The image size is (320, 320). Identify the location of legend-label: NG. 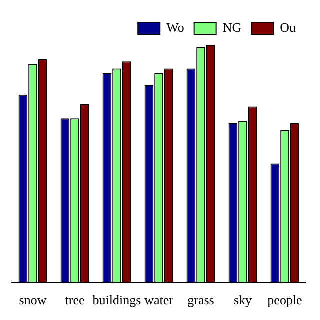
(232, 27).